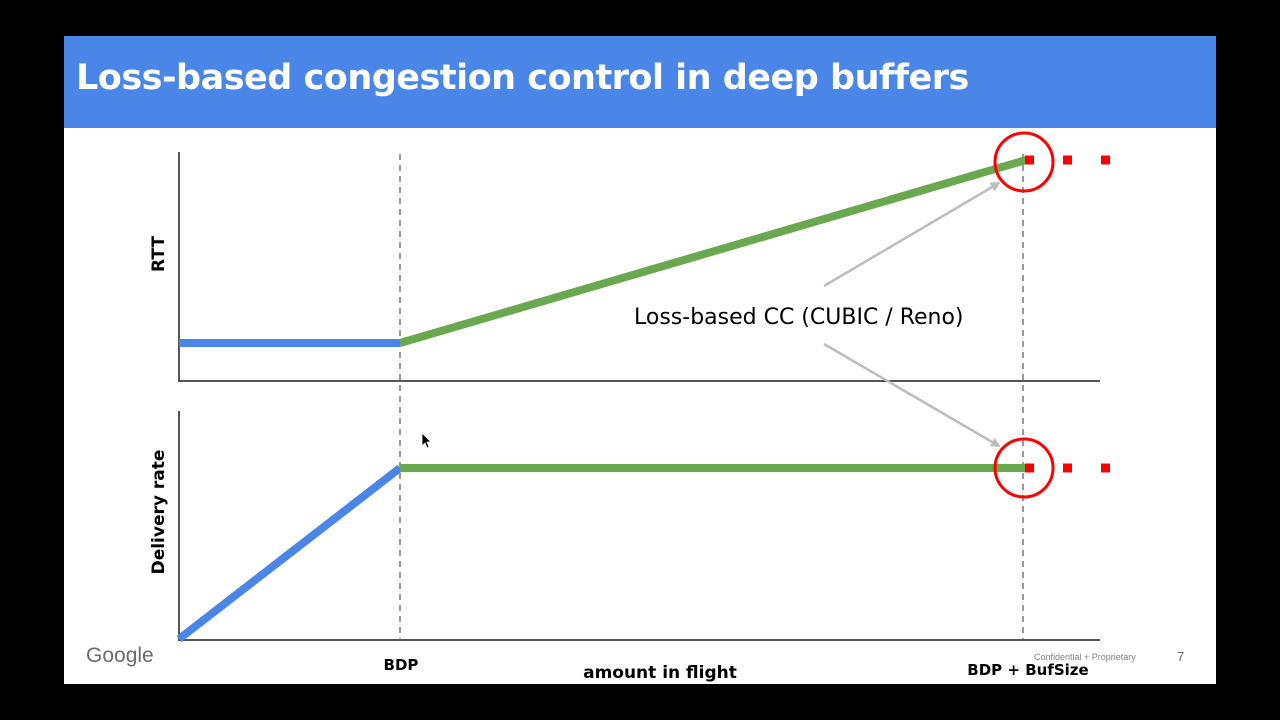 The height and width of the screenshot is (720, 1280). I want to click on delivery-loss-marker, so click(1024, 468).